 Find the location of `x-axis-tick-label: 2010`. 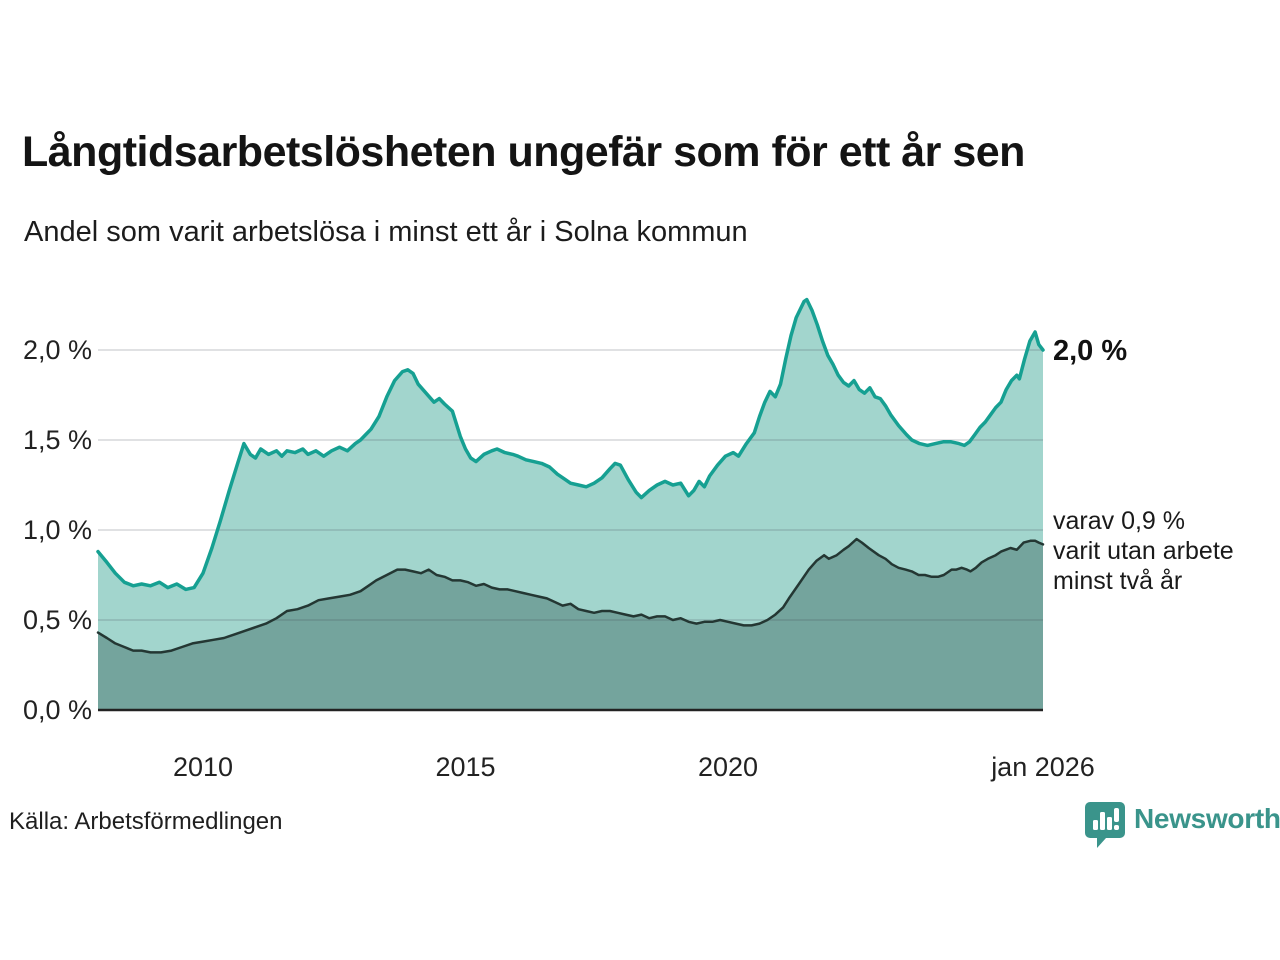

x-axis-tick-label: 2010 is located at coordinates (203, 767).